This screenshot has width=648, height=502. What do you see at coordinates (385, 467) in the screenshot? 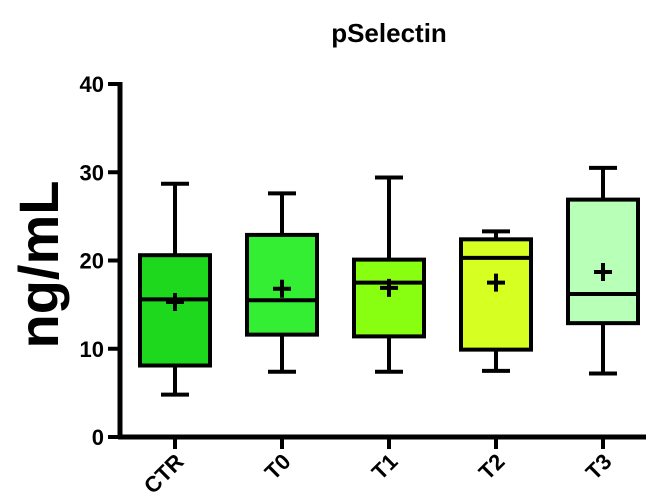
I see `x-tick-label-t1: T1` at bounding box center [385, 467].